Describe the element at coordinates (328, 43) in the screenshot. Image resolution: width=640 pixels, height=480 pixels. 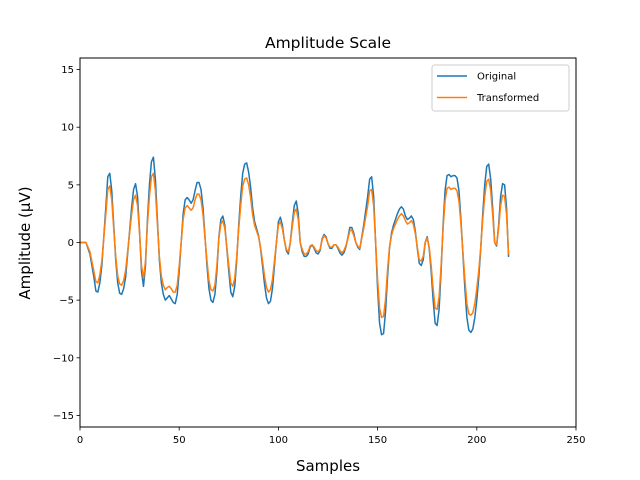
I see `chart-title: Amplitude Scale` at that location.